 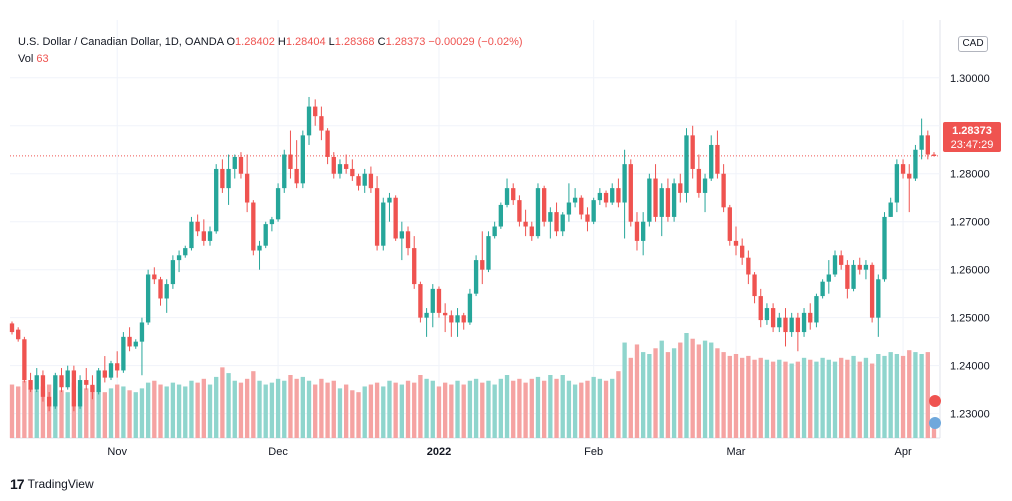 I want to click on x-tick-label: Dec, so click(x=278, y=452).